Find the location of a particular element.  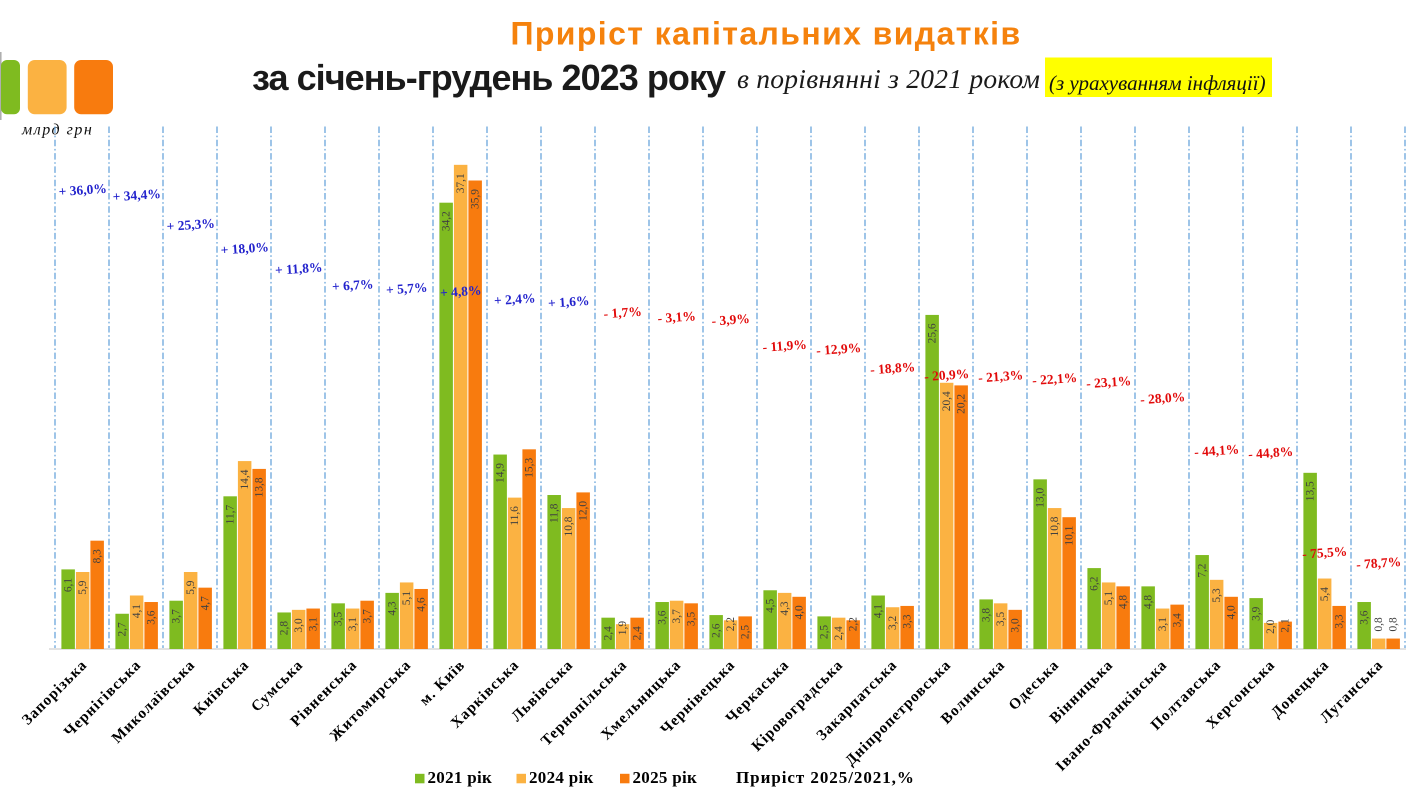

svg-text: + 11,8% is located at coordinates (298, 268).